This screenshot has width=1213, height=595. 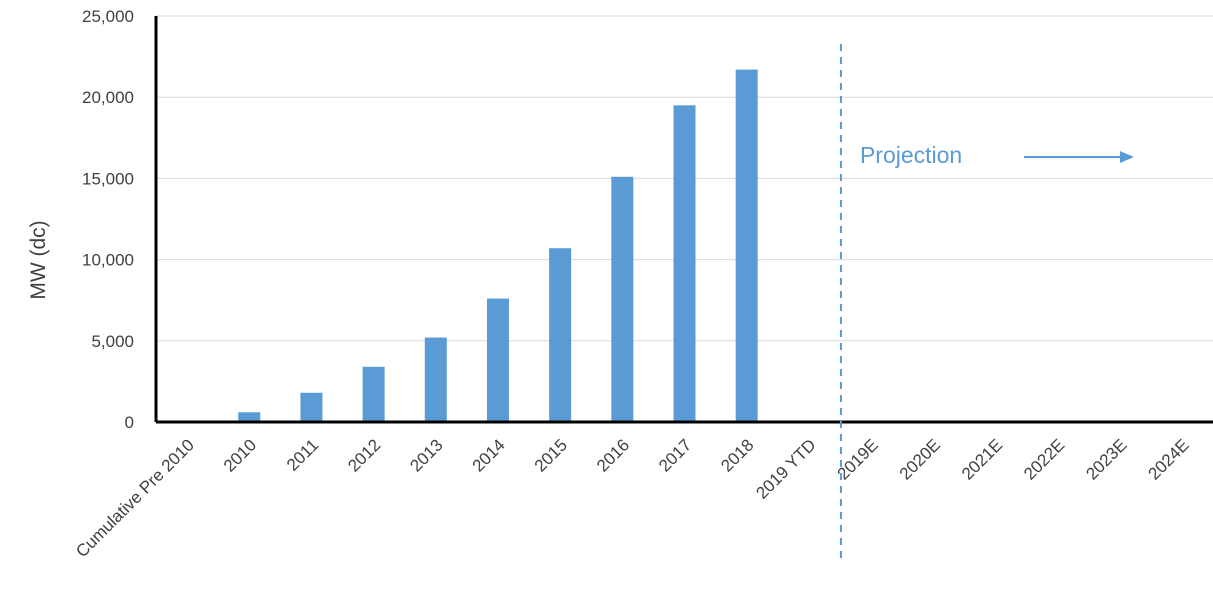 What do you see at coordinates (364, 455) in the screenshot?
I see `x-tick-label: 2012` at bounding box center [364, 455].